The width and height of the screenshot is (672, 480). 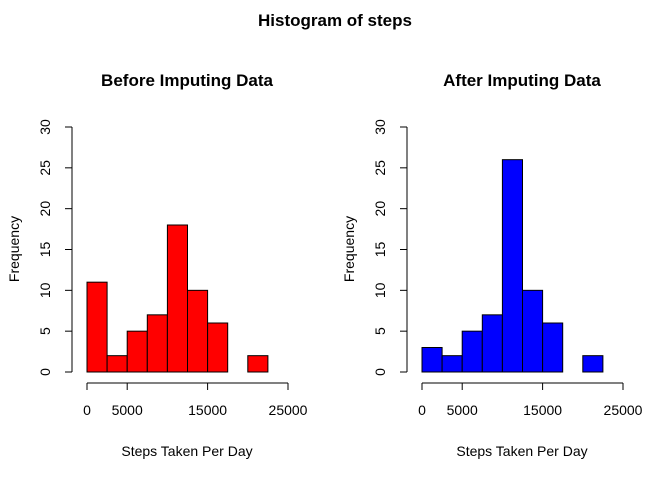 I want to click on figure-title: Histogram of steps, so click(x=335, y=20).